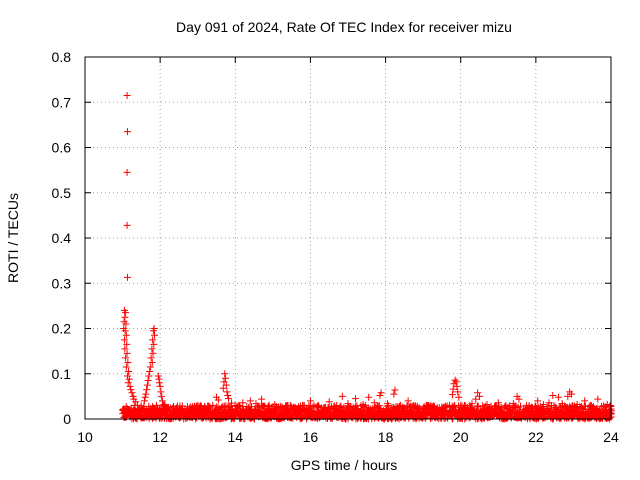 The width and height of the screenshot is (640, 480). Describe the element at coordinates (62, 193) in the screenshot. I see `y-tick-label: 0.5` at that location.